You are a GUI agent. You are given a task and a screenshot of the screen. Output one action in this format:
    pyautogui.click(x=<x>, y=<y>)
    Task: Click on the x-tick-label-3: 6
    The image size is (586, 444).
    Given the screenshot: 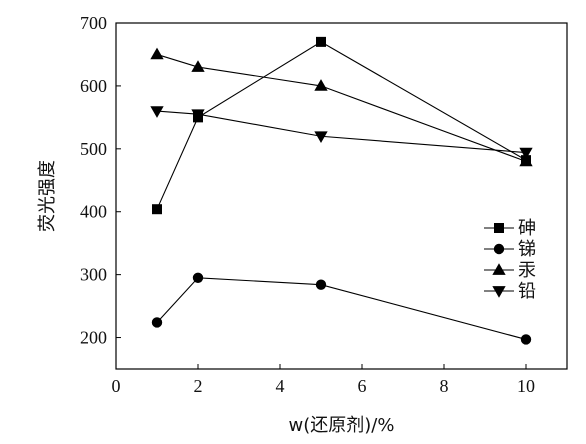 What is the action you would take?
    pyautogui.click(x=362, y=386)
    